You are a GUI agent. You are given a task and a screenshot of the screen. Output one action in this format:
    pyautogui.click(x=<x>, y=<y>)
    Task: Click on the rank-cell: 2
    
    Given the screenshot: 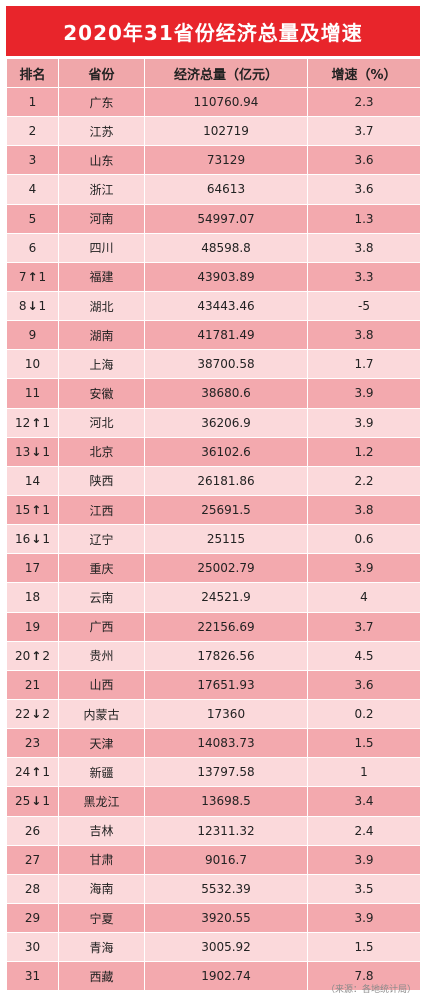 What is the action you would take?
    pyautogui.click(x=32, y=131)
    